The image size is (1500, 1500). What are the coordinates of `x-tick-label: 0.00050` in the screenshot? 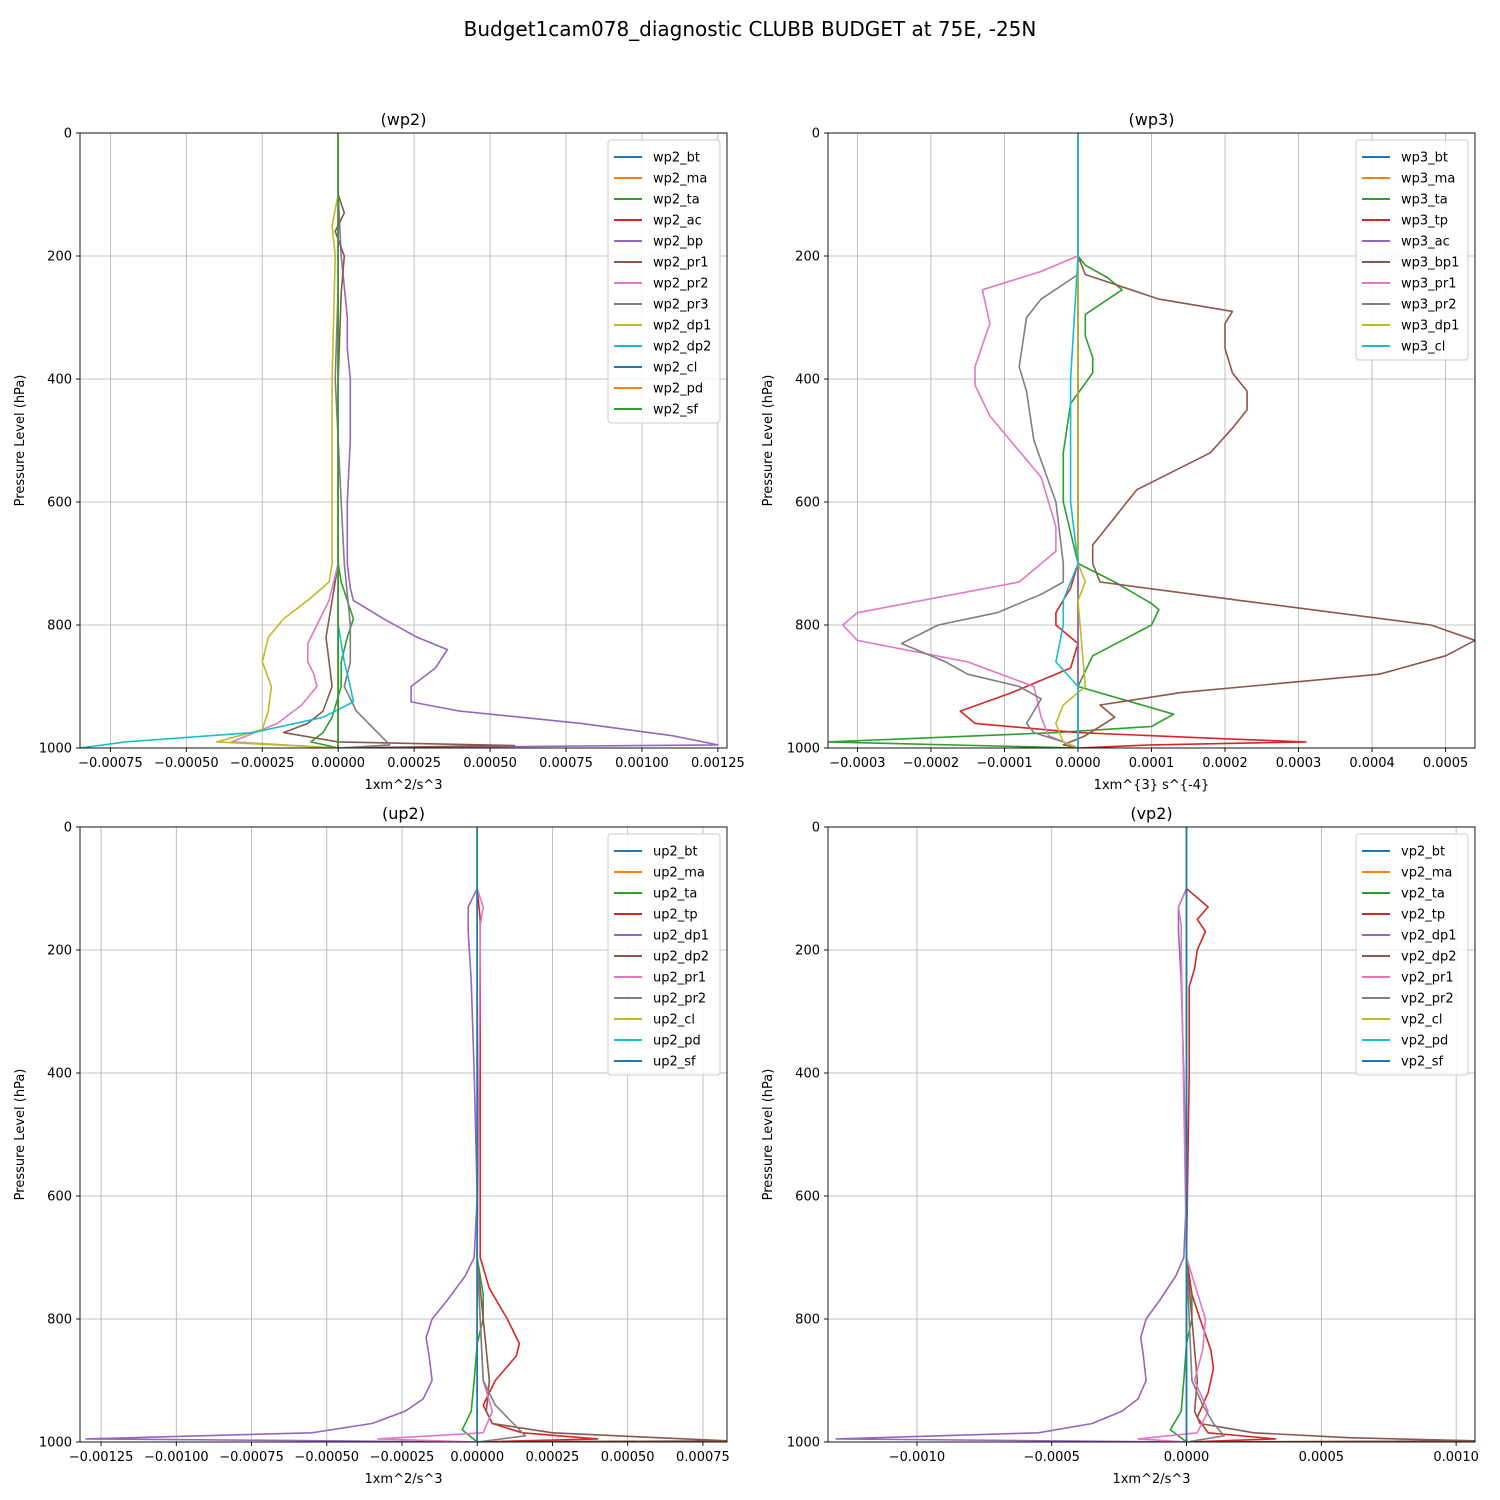 It's located at (628, 1457).